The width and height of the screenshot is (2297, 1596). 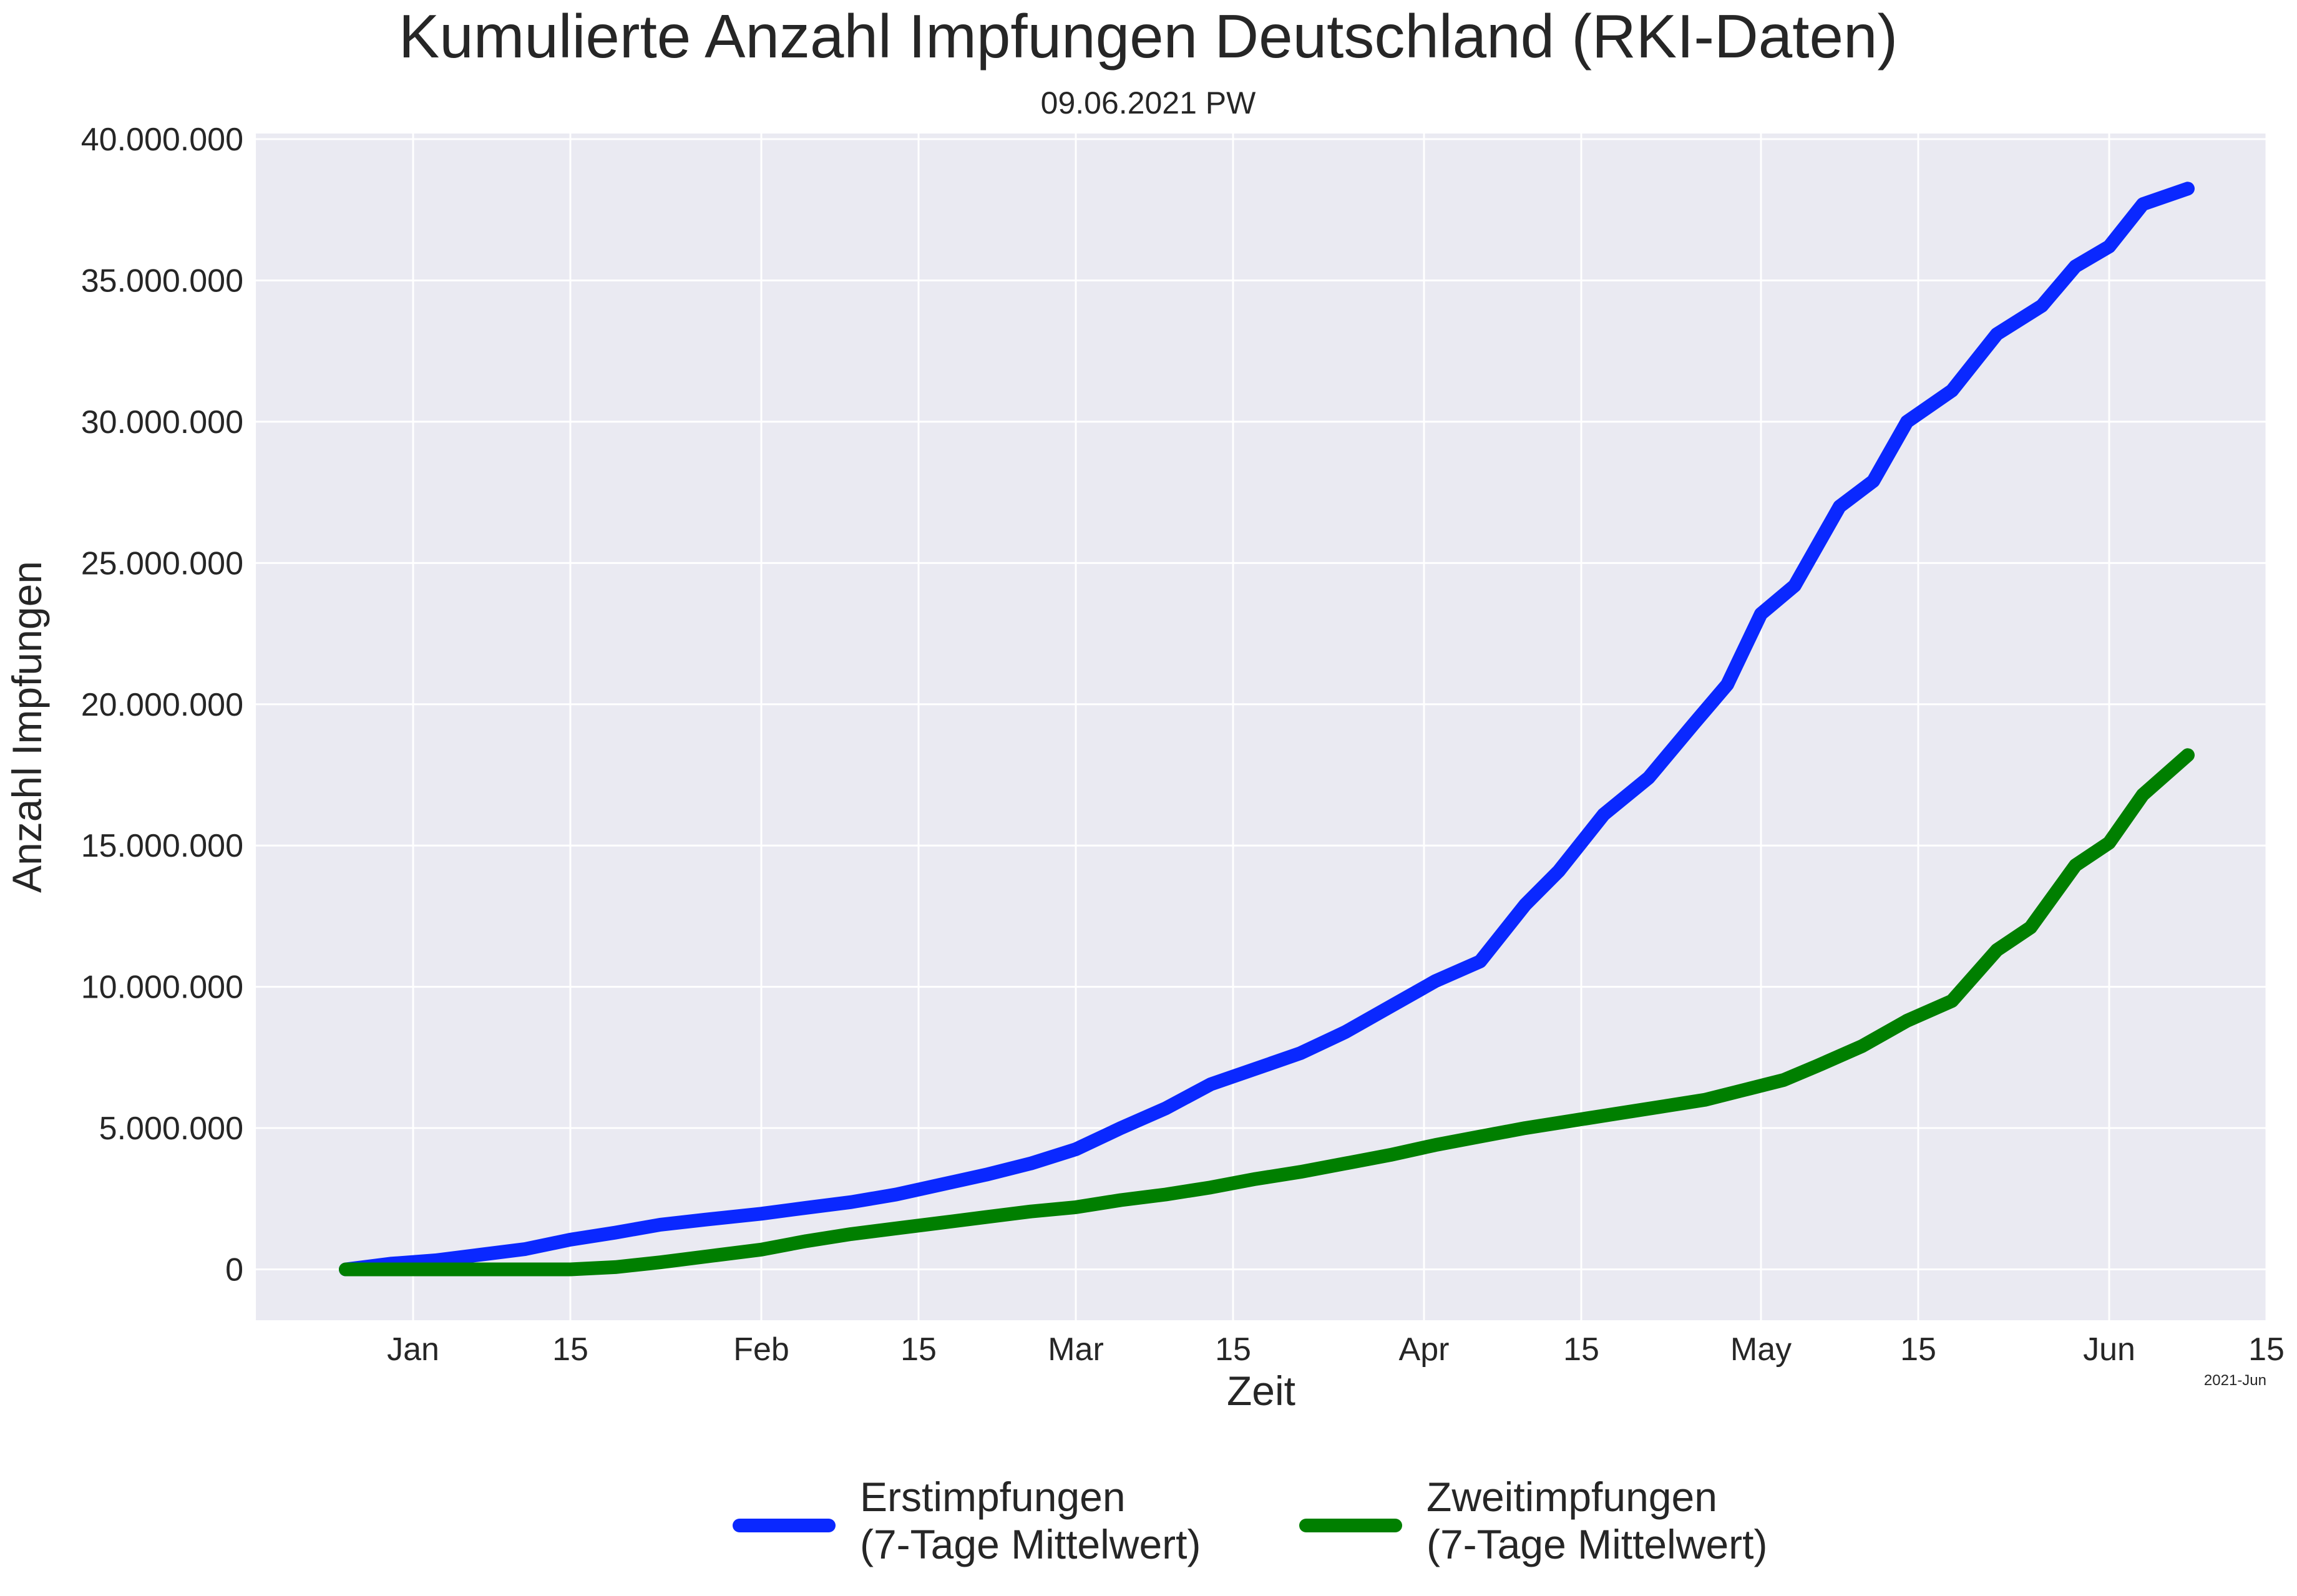 I want to click on legend-item-zweitimpfungen: Zweitimpfungen (7-Tage Mittelwert), so click(x=1533, y=1520).